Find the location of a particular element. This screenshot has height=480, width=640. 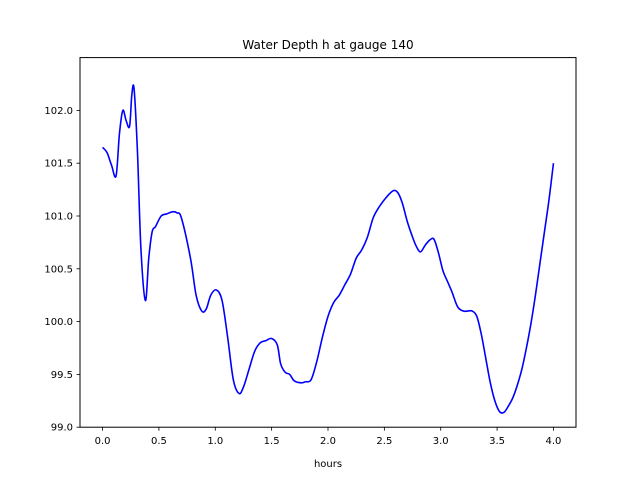

x-axis: 0.0 0.5 1.0 1.5 2.0 2.5 3.0 3.5 4.0 is located at coordinates (328, 437).